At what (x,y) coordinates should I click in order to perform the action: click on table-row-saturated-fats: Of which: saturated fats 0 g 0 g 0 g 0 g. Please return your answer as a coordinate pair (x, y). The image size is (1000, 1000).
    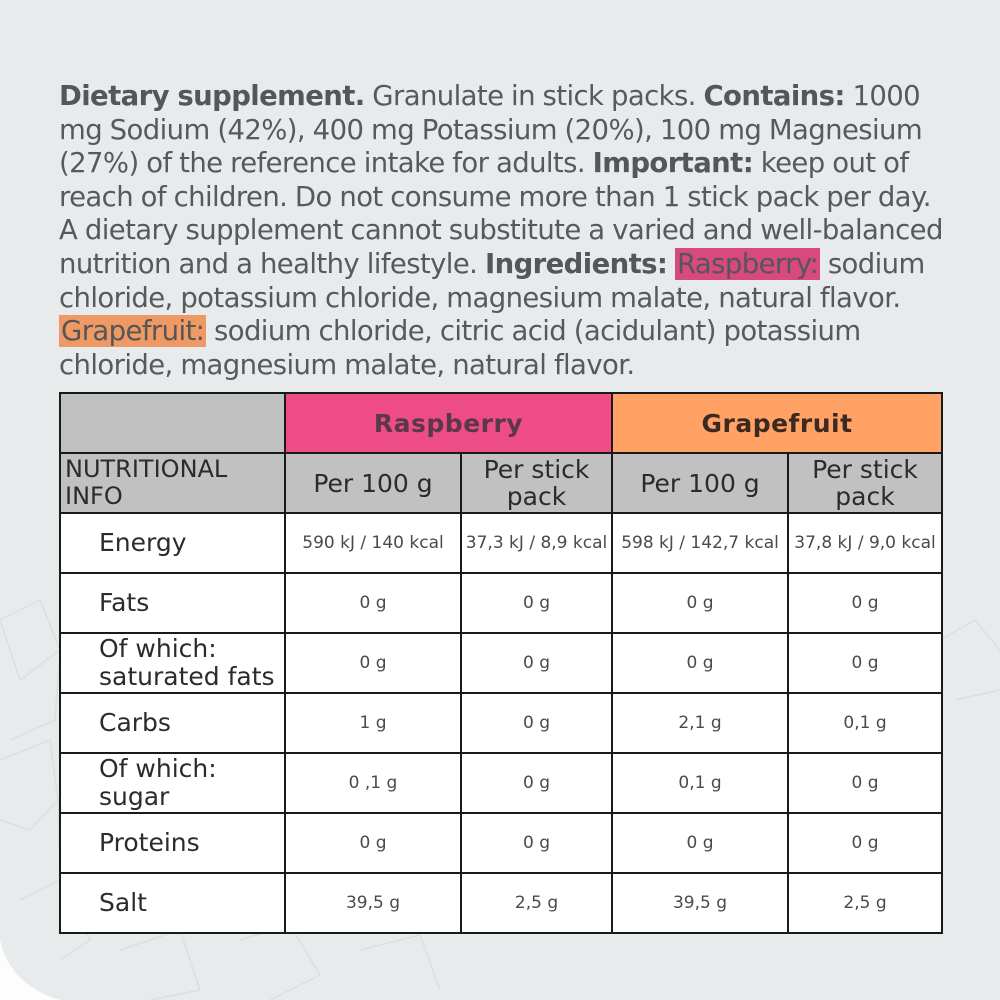
    Looking at the image, I should click on (501, 663).